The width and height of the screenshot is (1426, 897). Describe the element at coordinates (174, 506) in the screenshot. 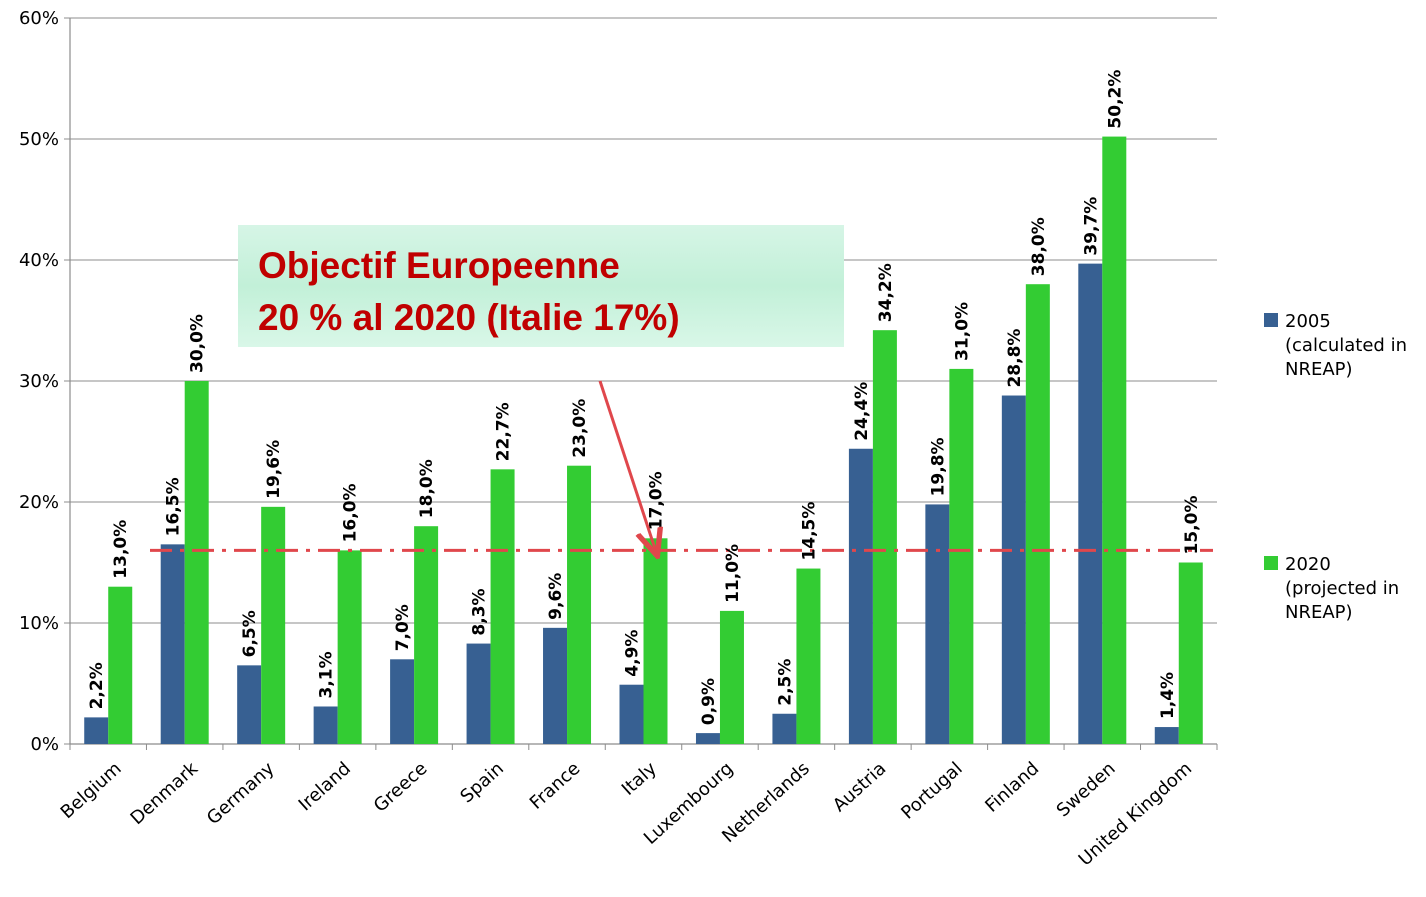

I see `data-label: 16,5%` at that location.